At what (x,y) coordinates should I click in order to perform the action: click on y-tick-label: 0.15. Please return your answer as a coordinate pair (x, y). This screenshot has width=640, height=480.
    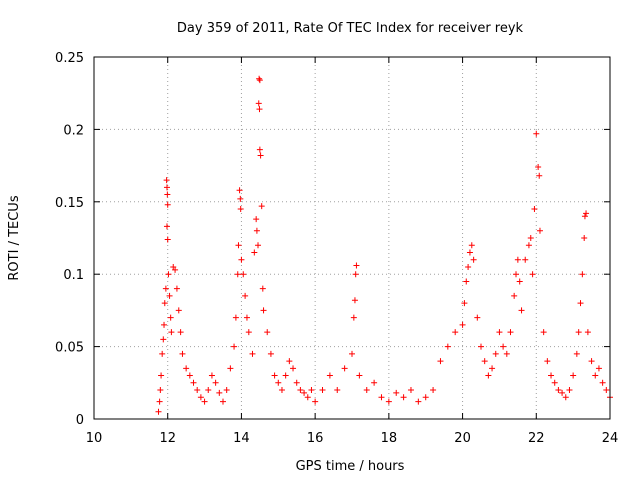
    Looking at the image, I should click on (69, 203).